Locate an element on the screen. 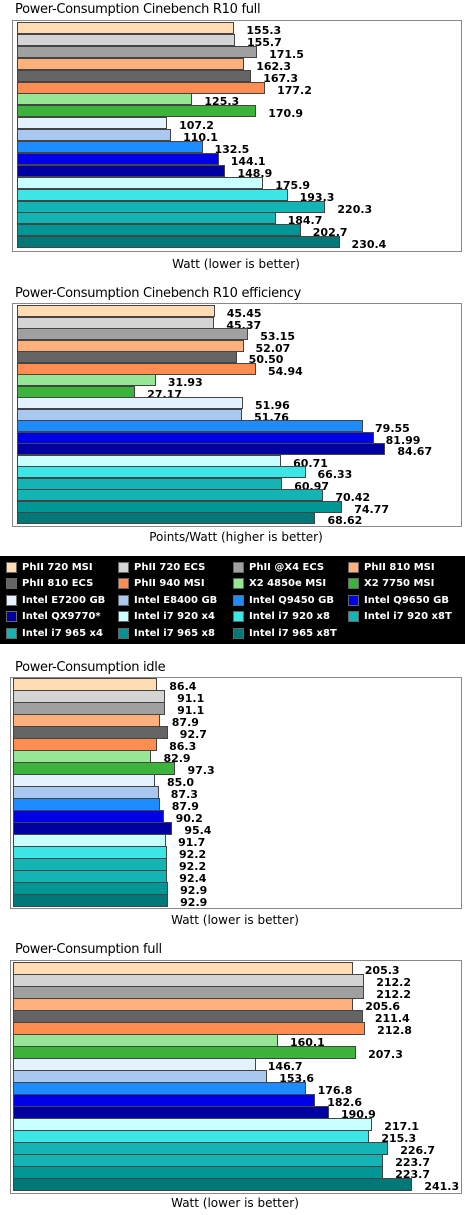 The height and width of the screenshot is (1215, 465). data-label: 68.62 is located at coordinates (345, 520).